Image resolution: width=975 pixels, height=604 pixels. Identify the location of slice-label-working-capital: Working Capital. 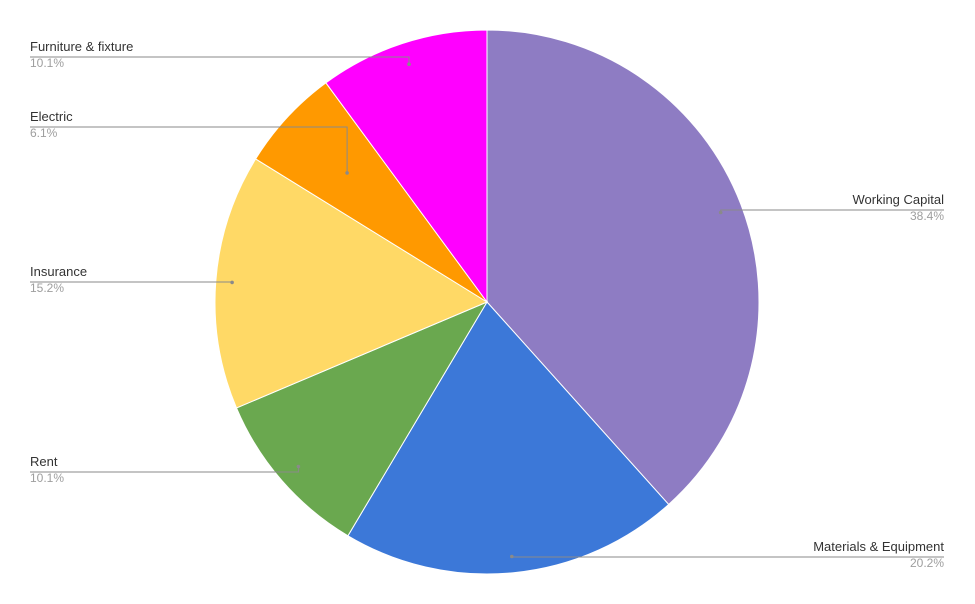
(898, 199).